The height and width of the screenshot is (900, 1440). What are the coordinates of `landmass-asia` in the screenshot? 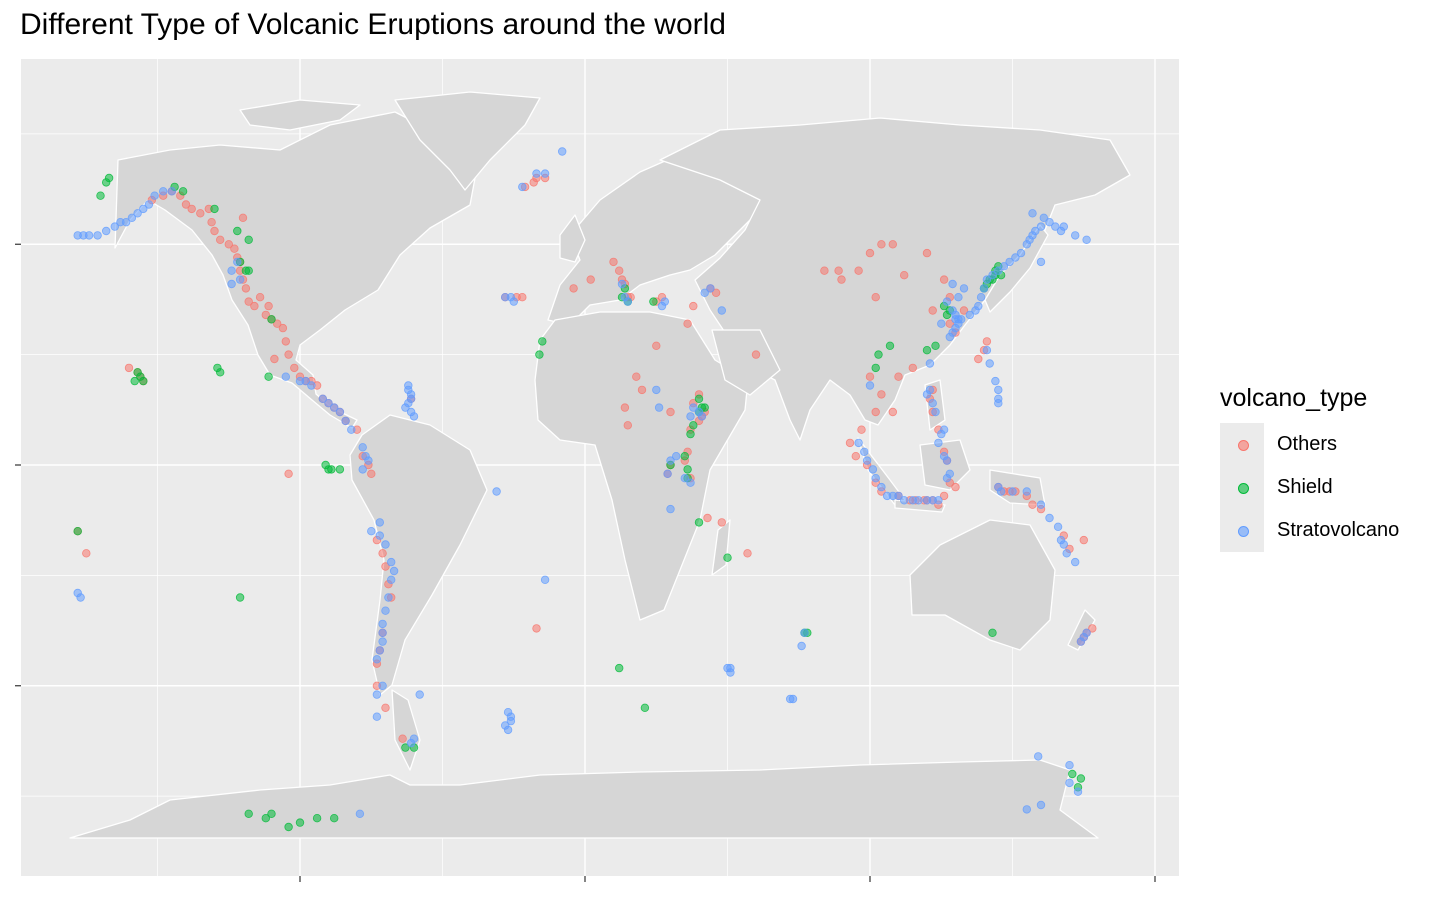 It's located at (895, 279).